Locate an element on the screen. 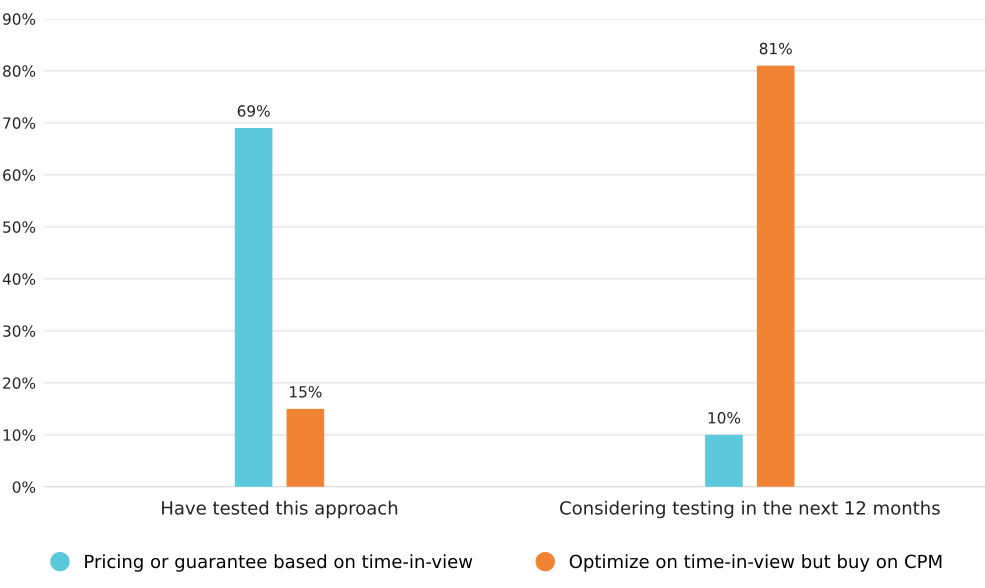 This screenshot has width=985, height=588. x-tick-label: Have tested this approach is located at coordinates (280, 509).